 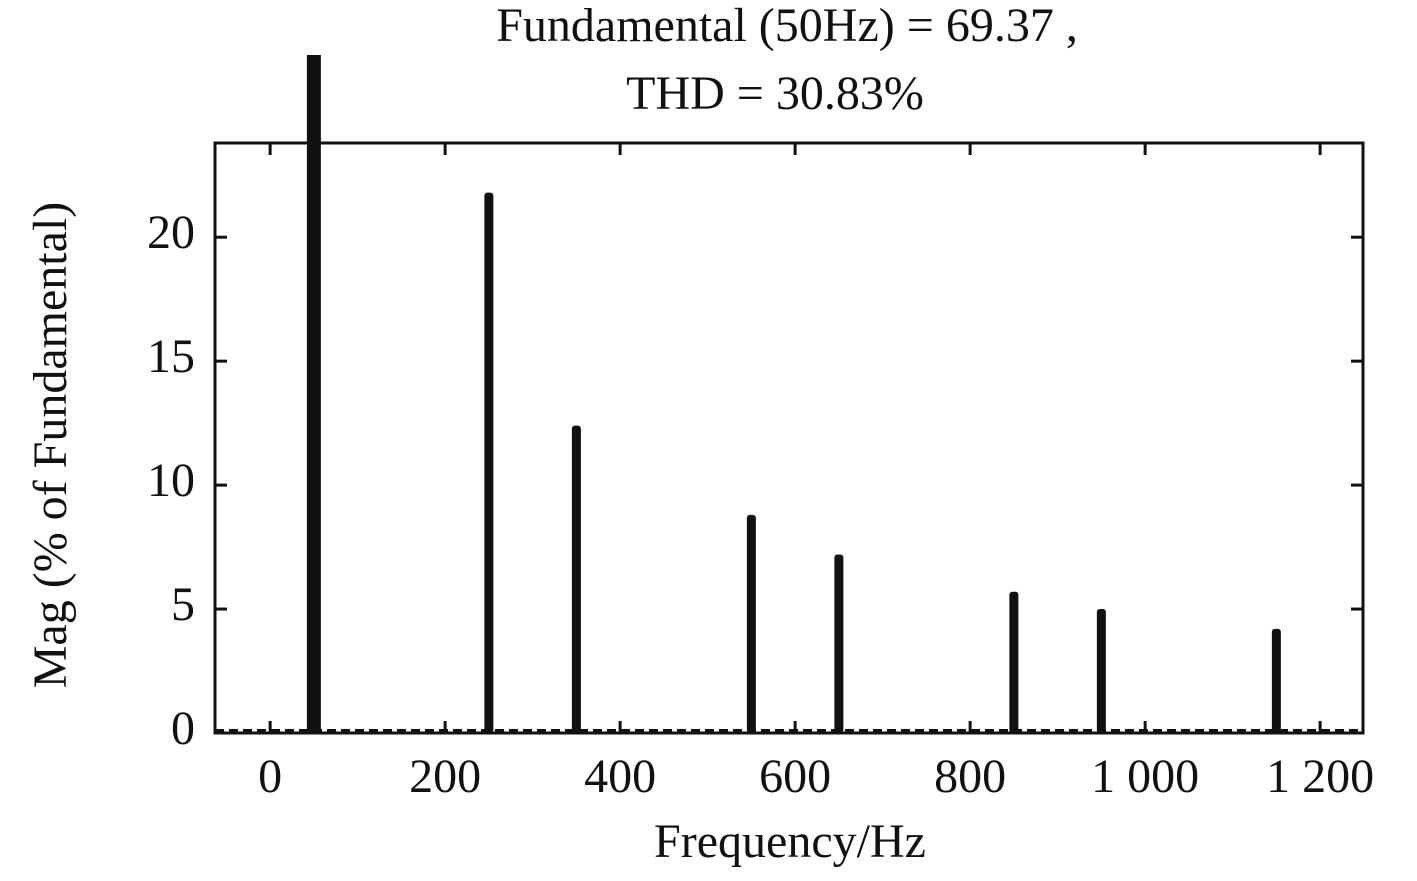 What do you see at coordinates (970, 776) in the screenshot?
I see `x-tick-label: 800` at bounding box center [970, 776].